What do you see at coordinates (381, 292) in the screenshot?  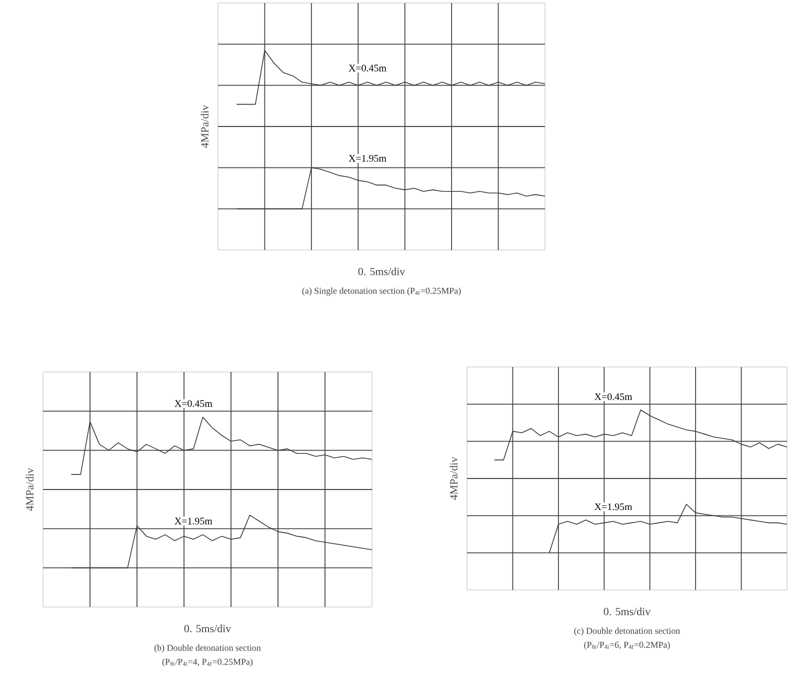 I see `text: (a) Single detonation section (P$_{4f}$=0.25MPa)` at bounding box center [381, 292].